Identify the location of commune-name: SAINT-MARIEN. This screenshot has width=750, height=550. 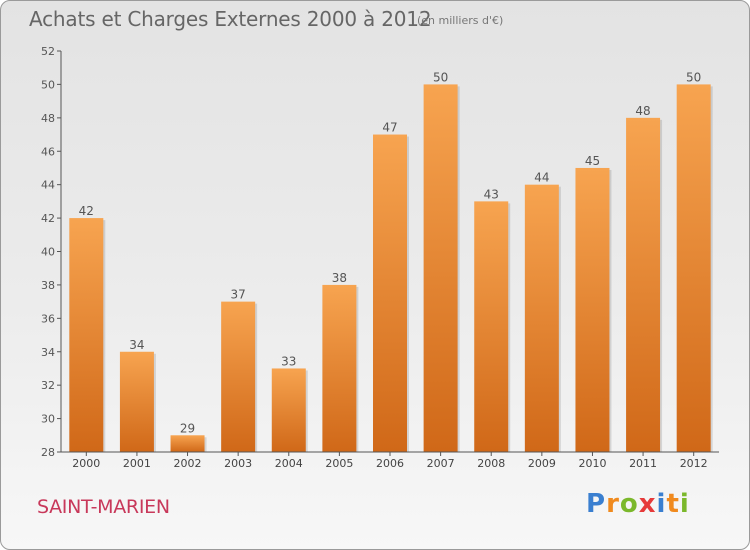
(103, 507).